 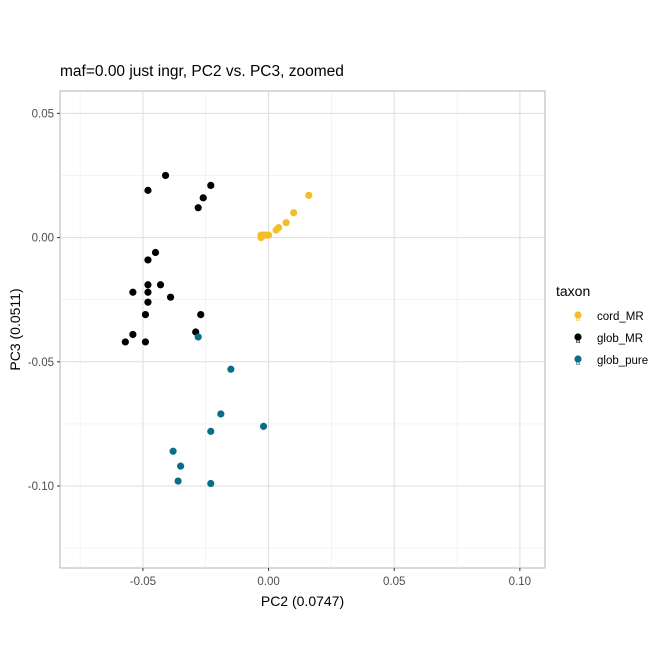 What do you see at coordinates (520, 582) in the screenshot?
I see `x-tick-label: 0.10` at bounding box center [520, 582].